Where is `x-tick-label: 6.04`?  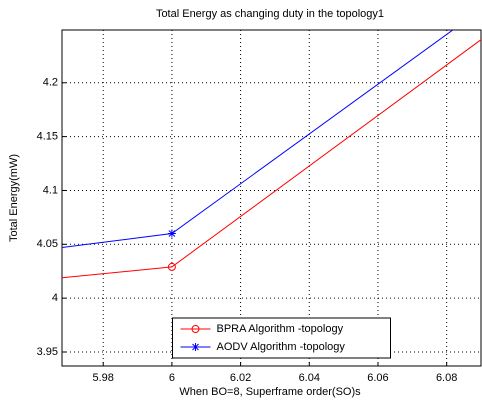 x-tick-label: 6.04 is located at coordinates (309, 378).